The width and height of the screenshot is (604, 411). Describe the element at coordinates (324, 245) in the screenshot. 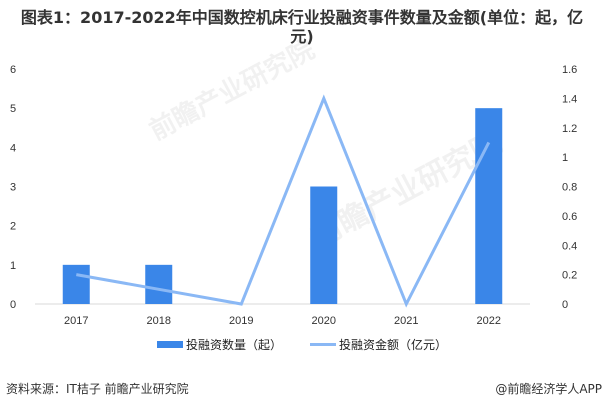

I see `bar-2020` at that location.